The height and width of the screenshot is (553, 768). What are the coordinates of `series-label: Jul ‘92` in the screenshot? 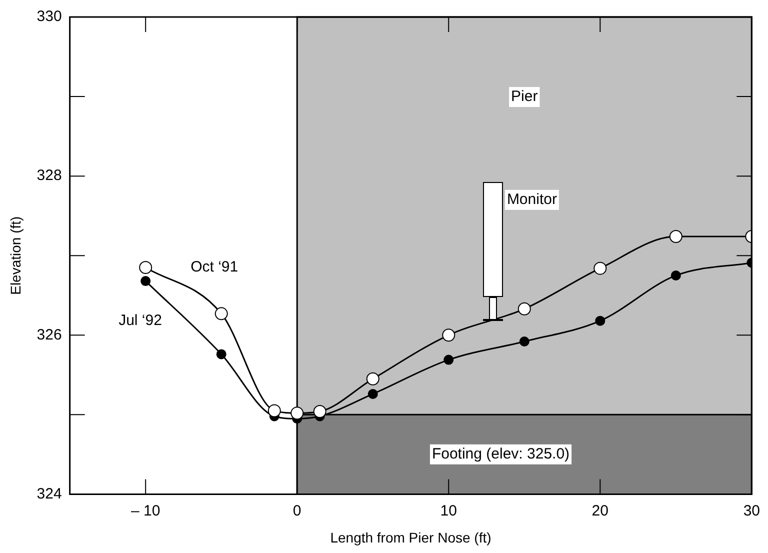 It's located at (140, 321).